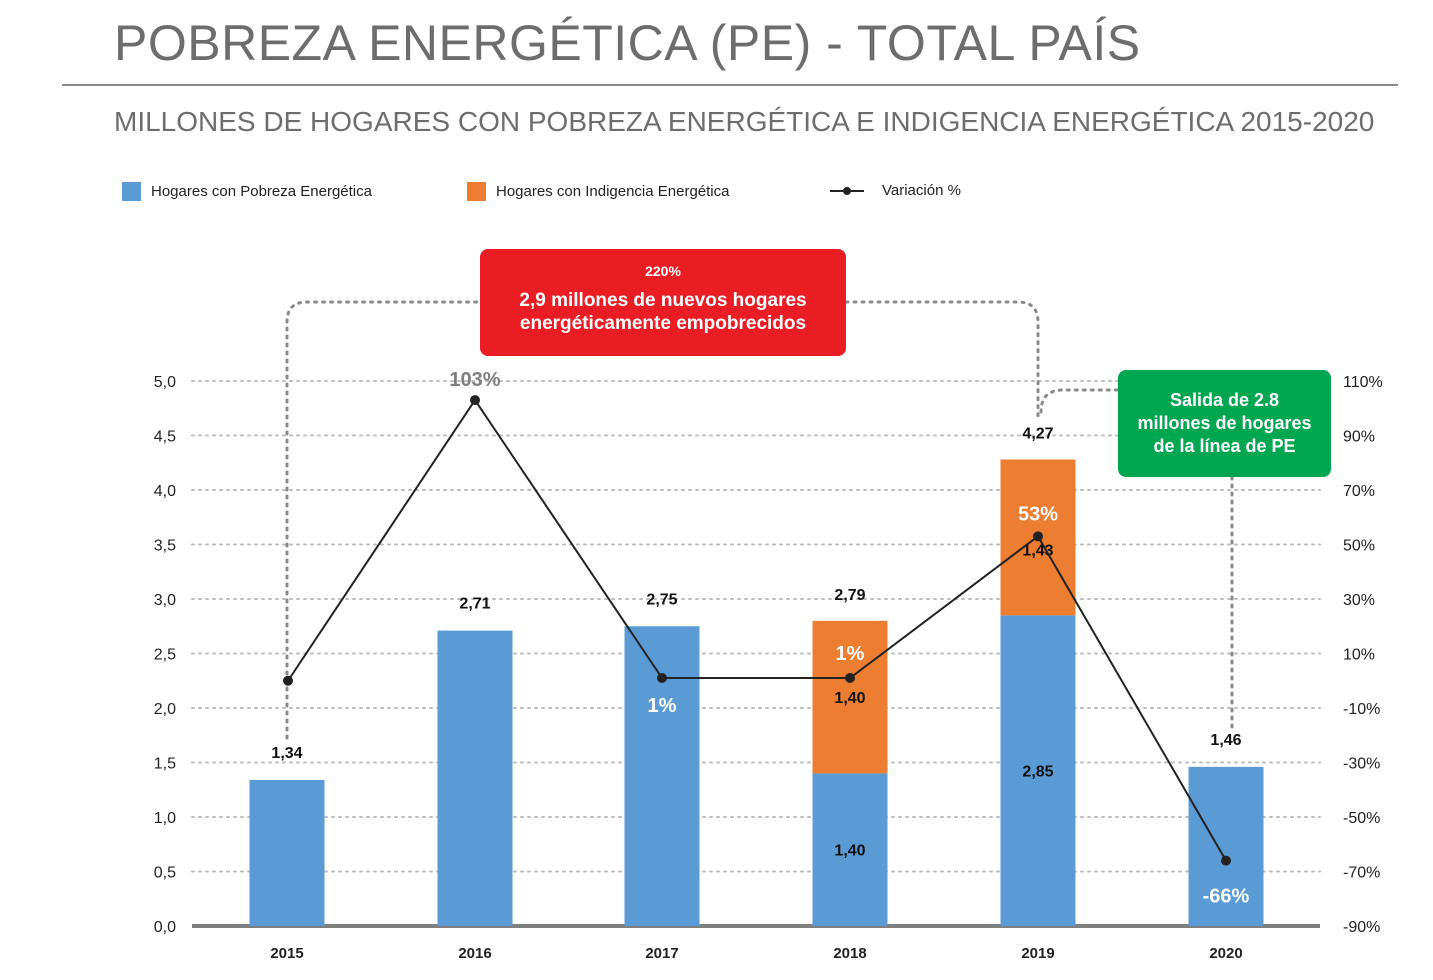  What do you see at coordinates (165, 818) in the screenshot?
I see `y-left-tick-label: 1,0` at bounding box center [165, 818].